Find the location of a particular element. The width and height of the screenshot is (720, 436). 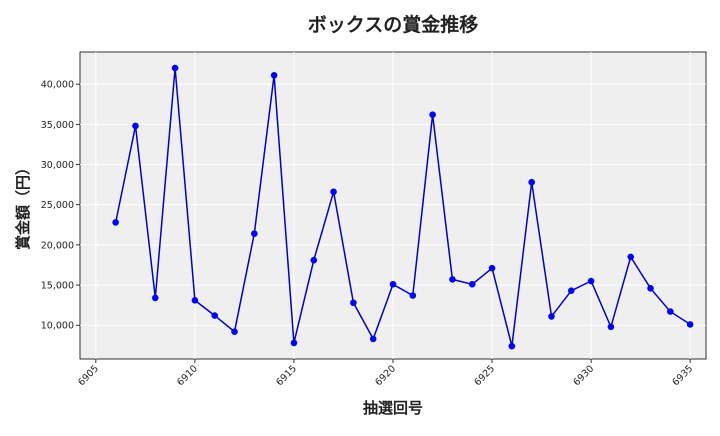

chart-title: ボックスの賞金推移 is located at coordinates (393, 24).